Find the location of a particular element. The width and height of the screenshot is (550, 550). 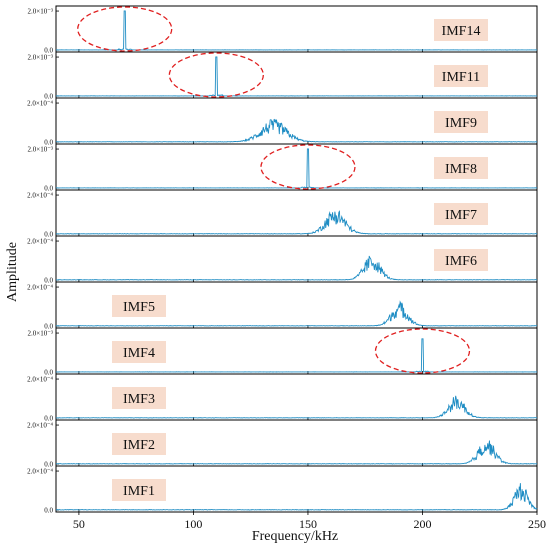

x-ticks-group: 50 100 150 200 250 is located at coordinates (309, 521).